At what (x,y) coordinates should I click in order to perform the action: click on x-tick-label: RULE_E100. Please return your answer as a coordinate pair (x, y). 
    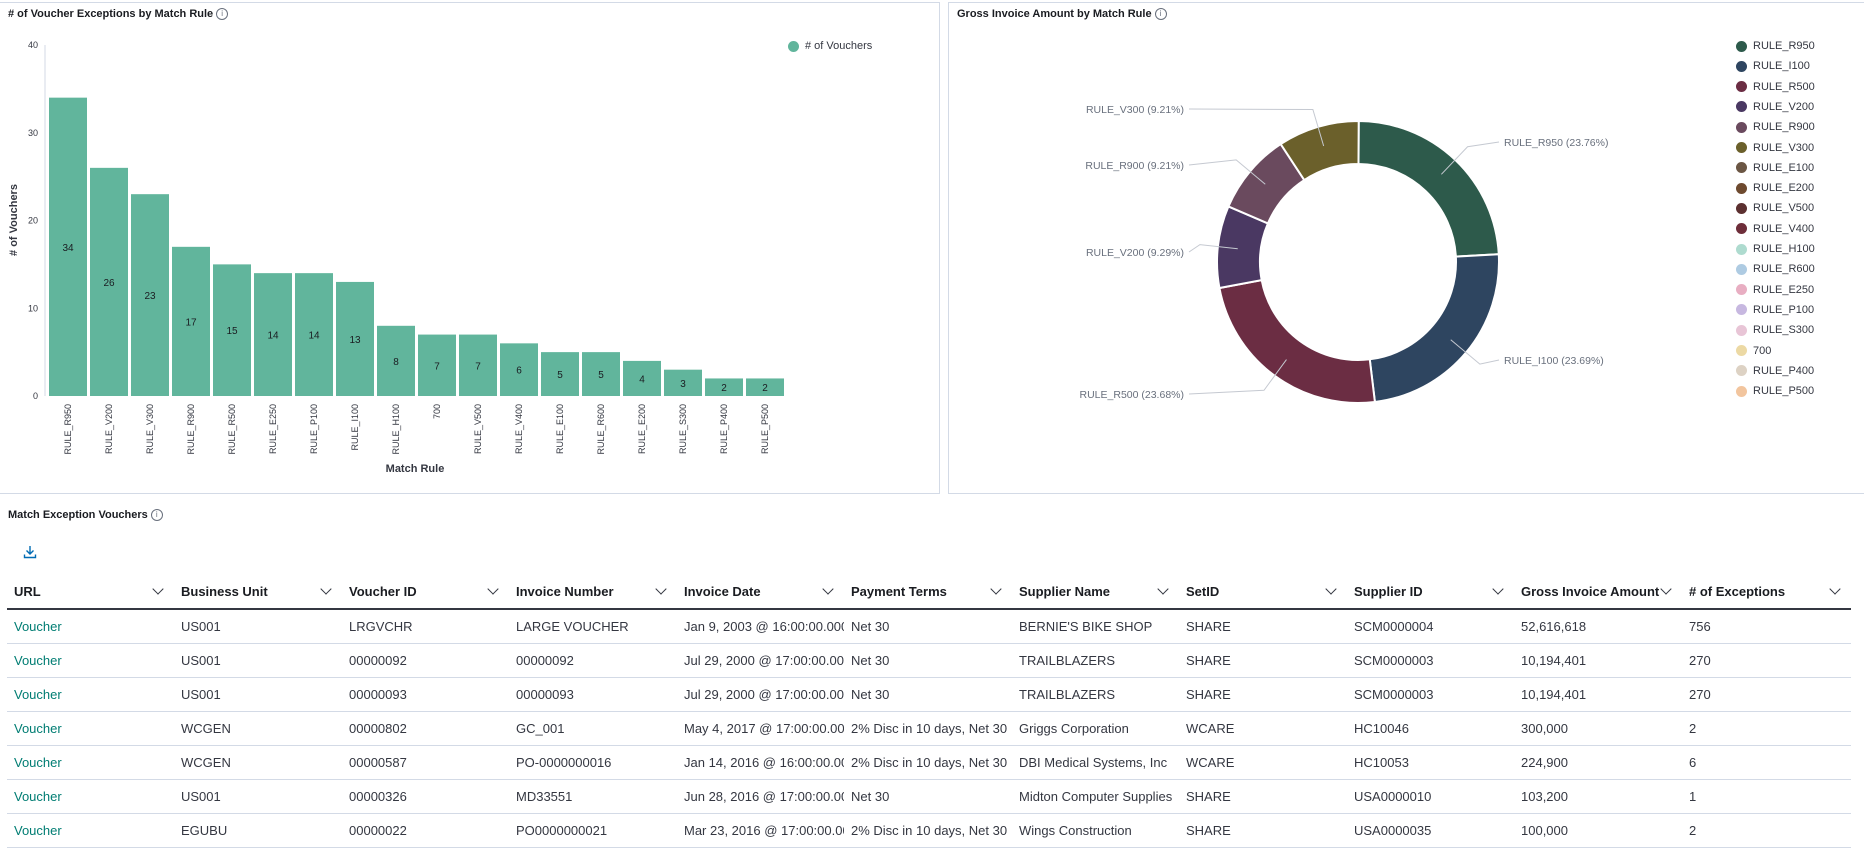
    Looking at the image, I should click on (560, 429).